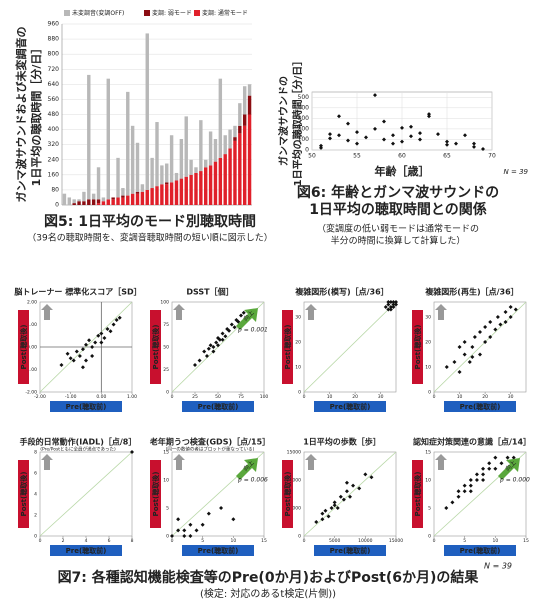  Describe the element at coordinates (197, 13) in the screenshot. I see `legend-swatch` at that location.